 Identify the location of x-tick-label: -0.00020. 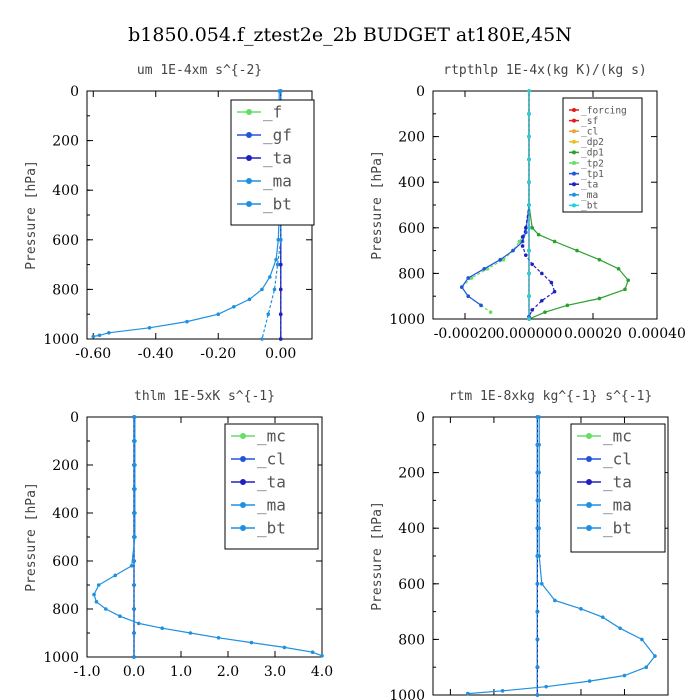
(465, 334).